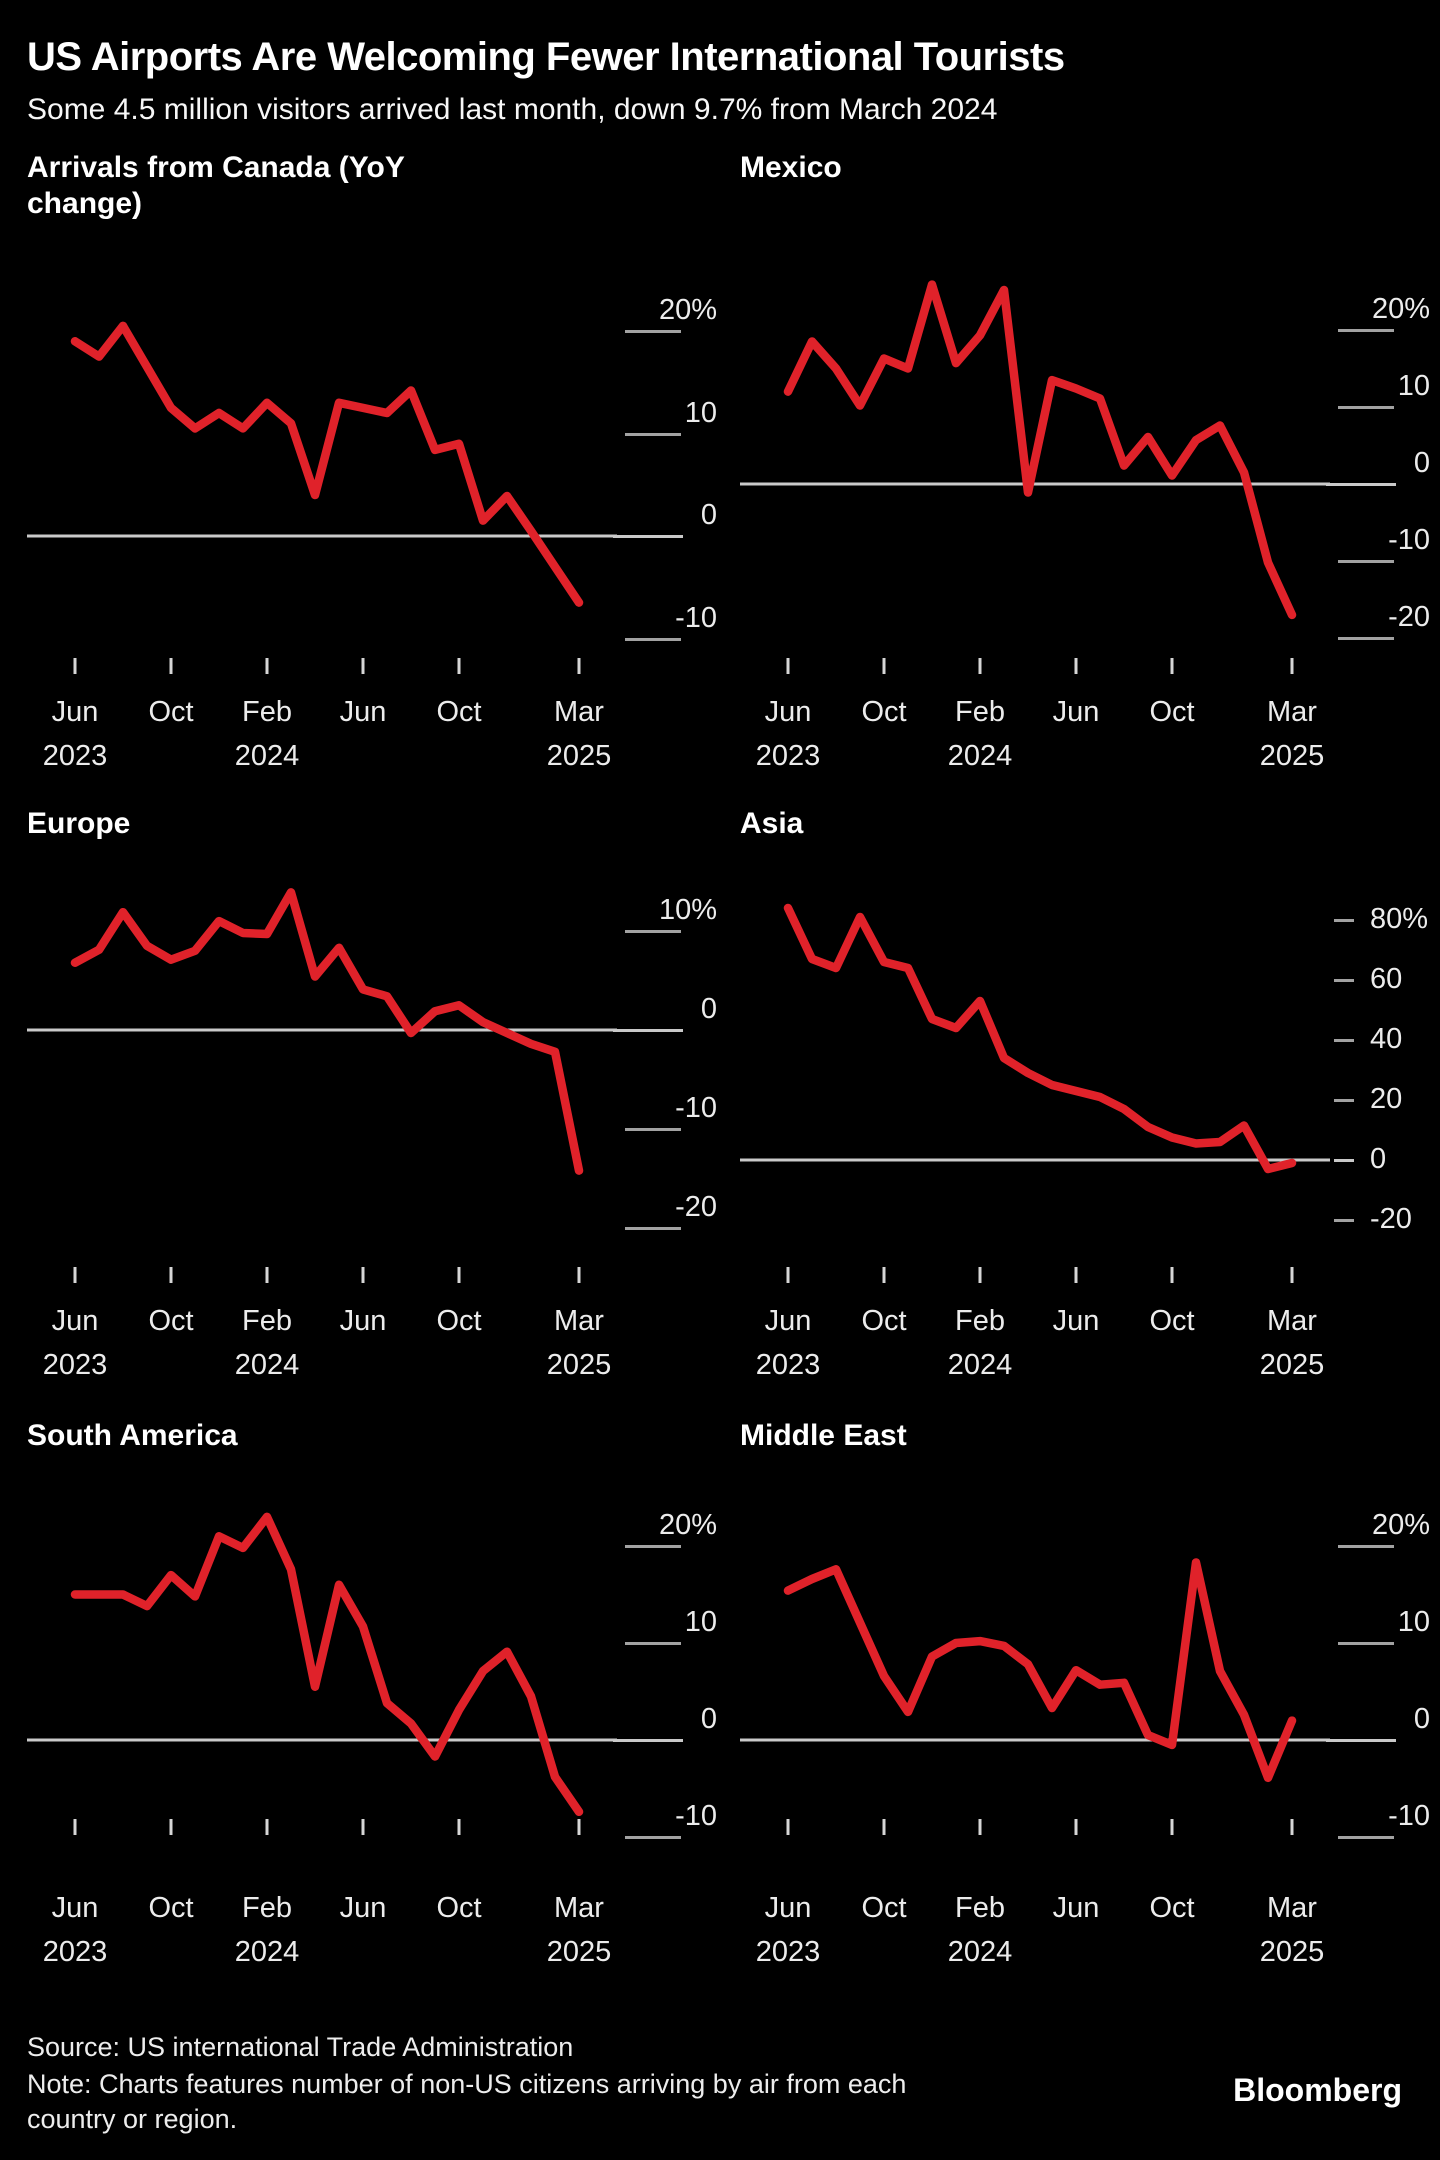  Describe the element at coordinates (1386, 1099) in the screenshot. I see `y-axis-label: 20` at that location.